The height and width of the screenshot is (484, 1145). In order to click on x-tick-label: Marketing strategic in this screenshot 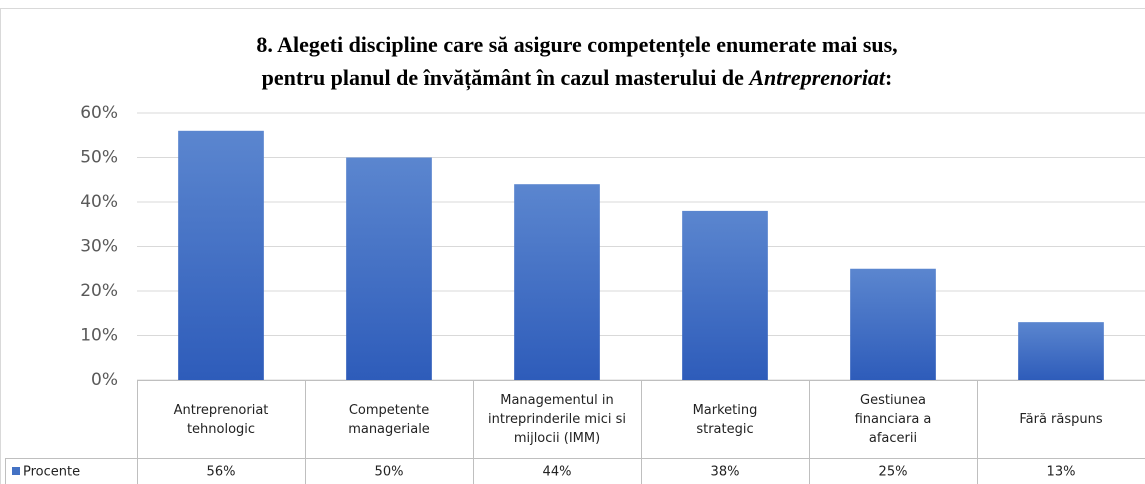, I will do `click(725, 419)`.